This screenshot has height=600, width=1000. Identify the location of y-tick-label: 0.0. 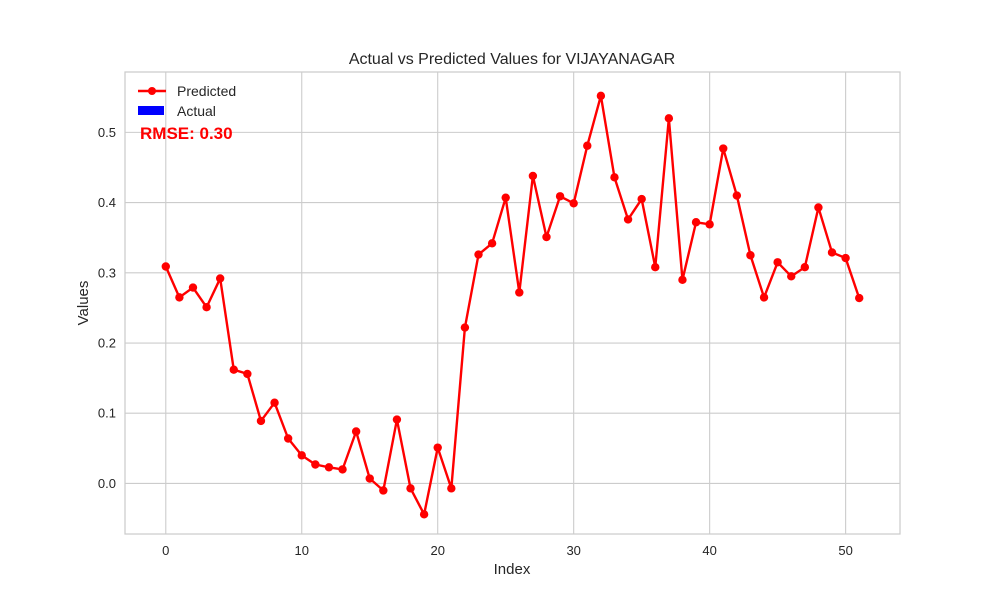
(107, 483).